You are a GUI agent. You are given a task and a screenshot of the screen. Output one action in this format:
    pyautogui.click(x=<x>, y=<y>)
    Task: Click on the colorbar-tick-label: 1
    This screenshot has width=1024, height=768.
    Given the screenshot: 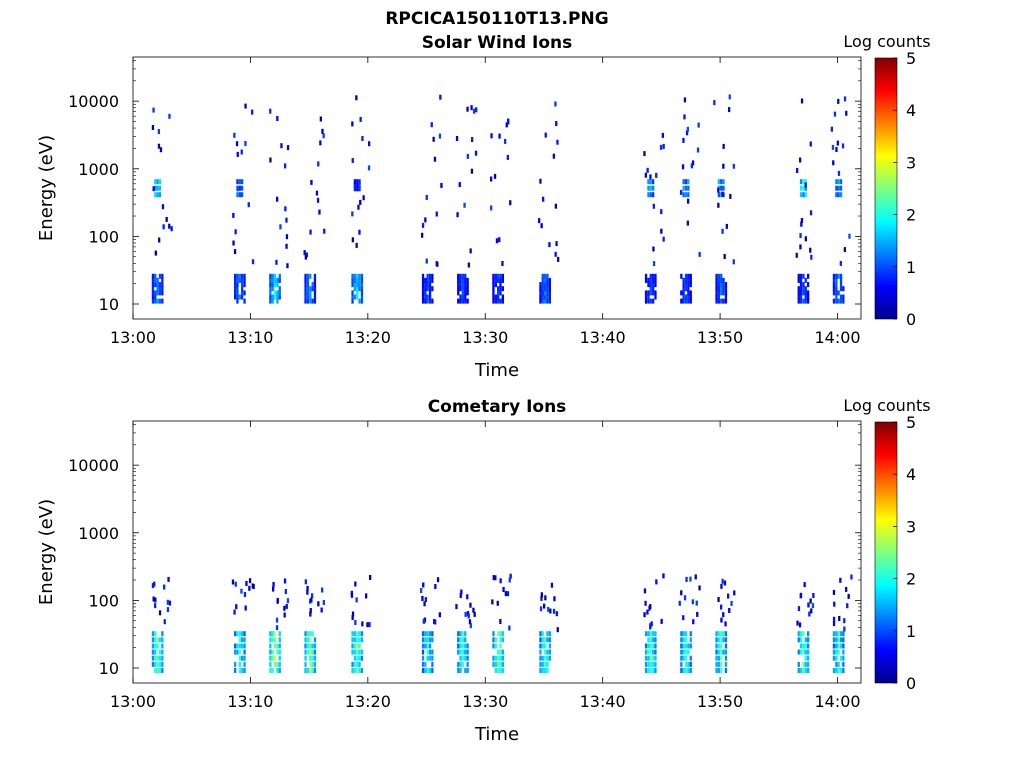 What is the action you would take?
    pyautogui.click(x=911, y=267)
    